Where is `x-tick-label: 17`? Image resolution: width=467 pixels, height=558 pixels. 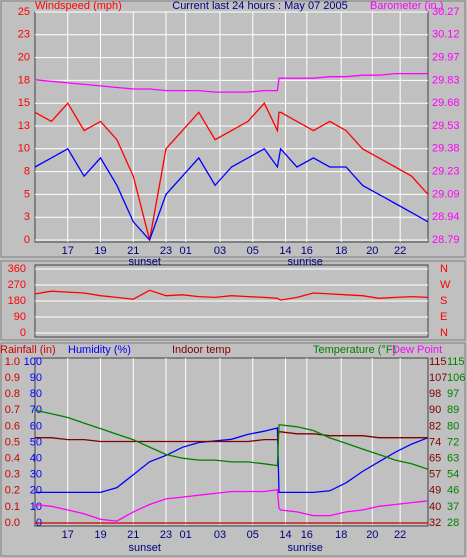 x-tick-label: 17 is located at coordinates (68, 251).